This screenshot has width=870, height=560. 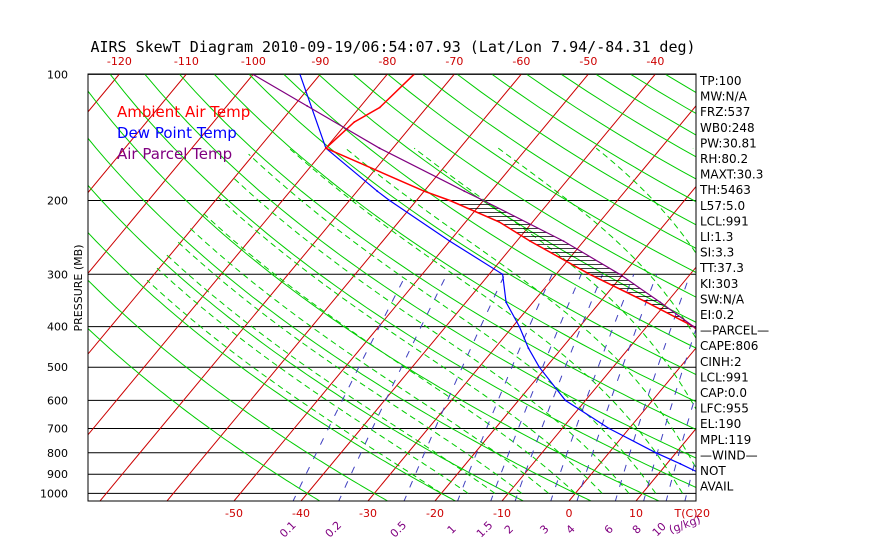 What do you see at coordinates (721, 362) in the screenshot?
I see `index-item: CINH:2` at bounding box center [721, 362].